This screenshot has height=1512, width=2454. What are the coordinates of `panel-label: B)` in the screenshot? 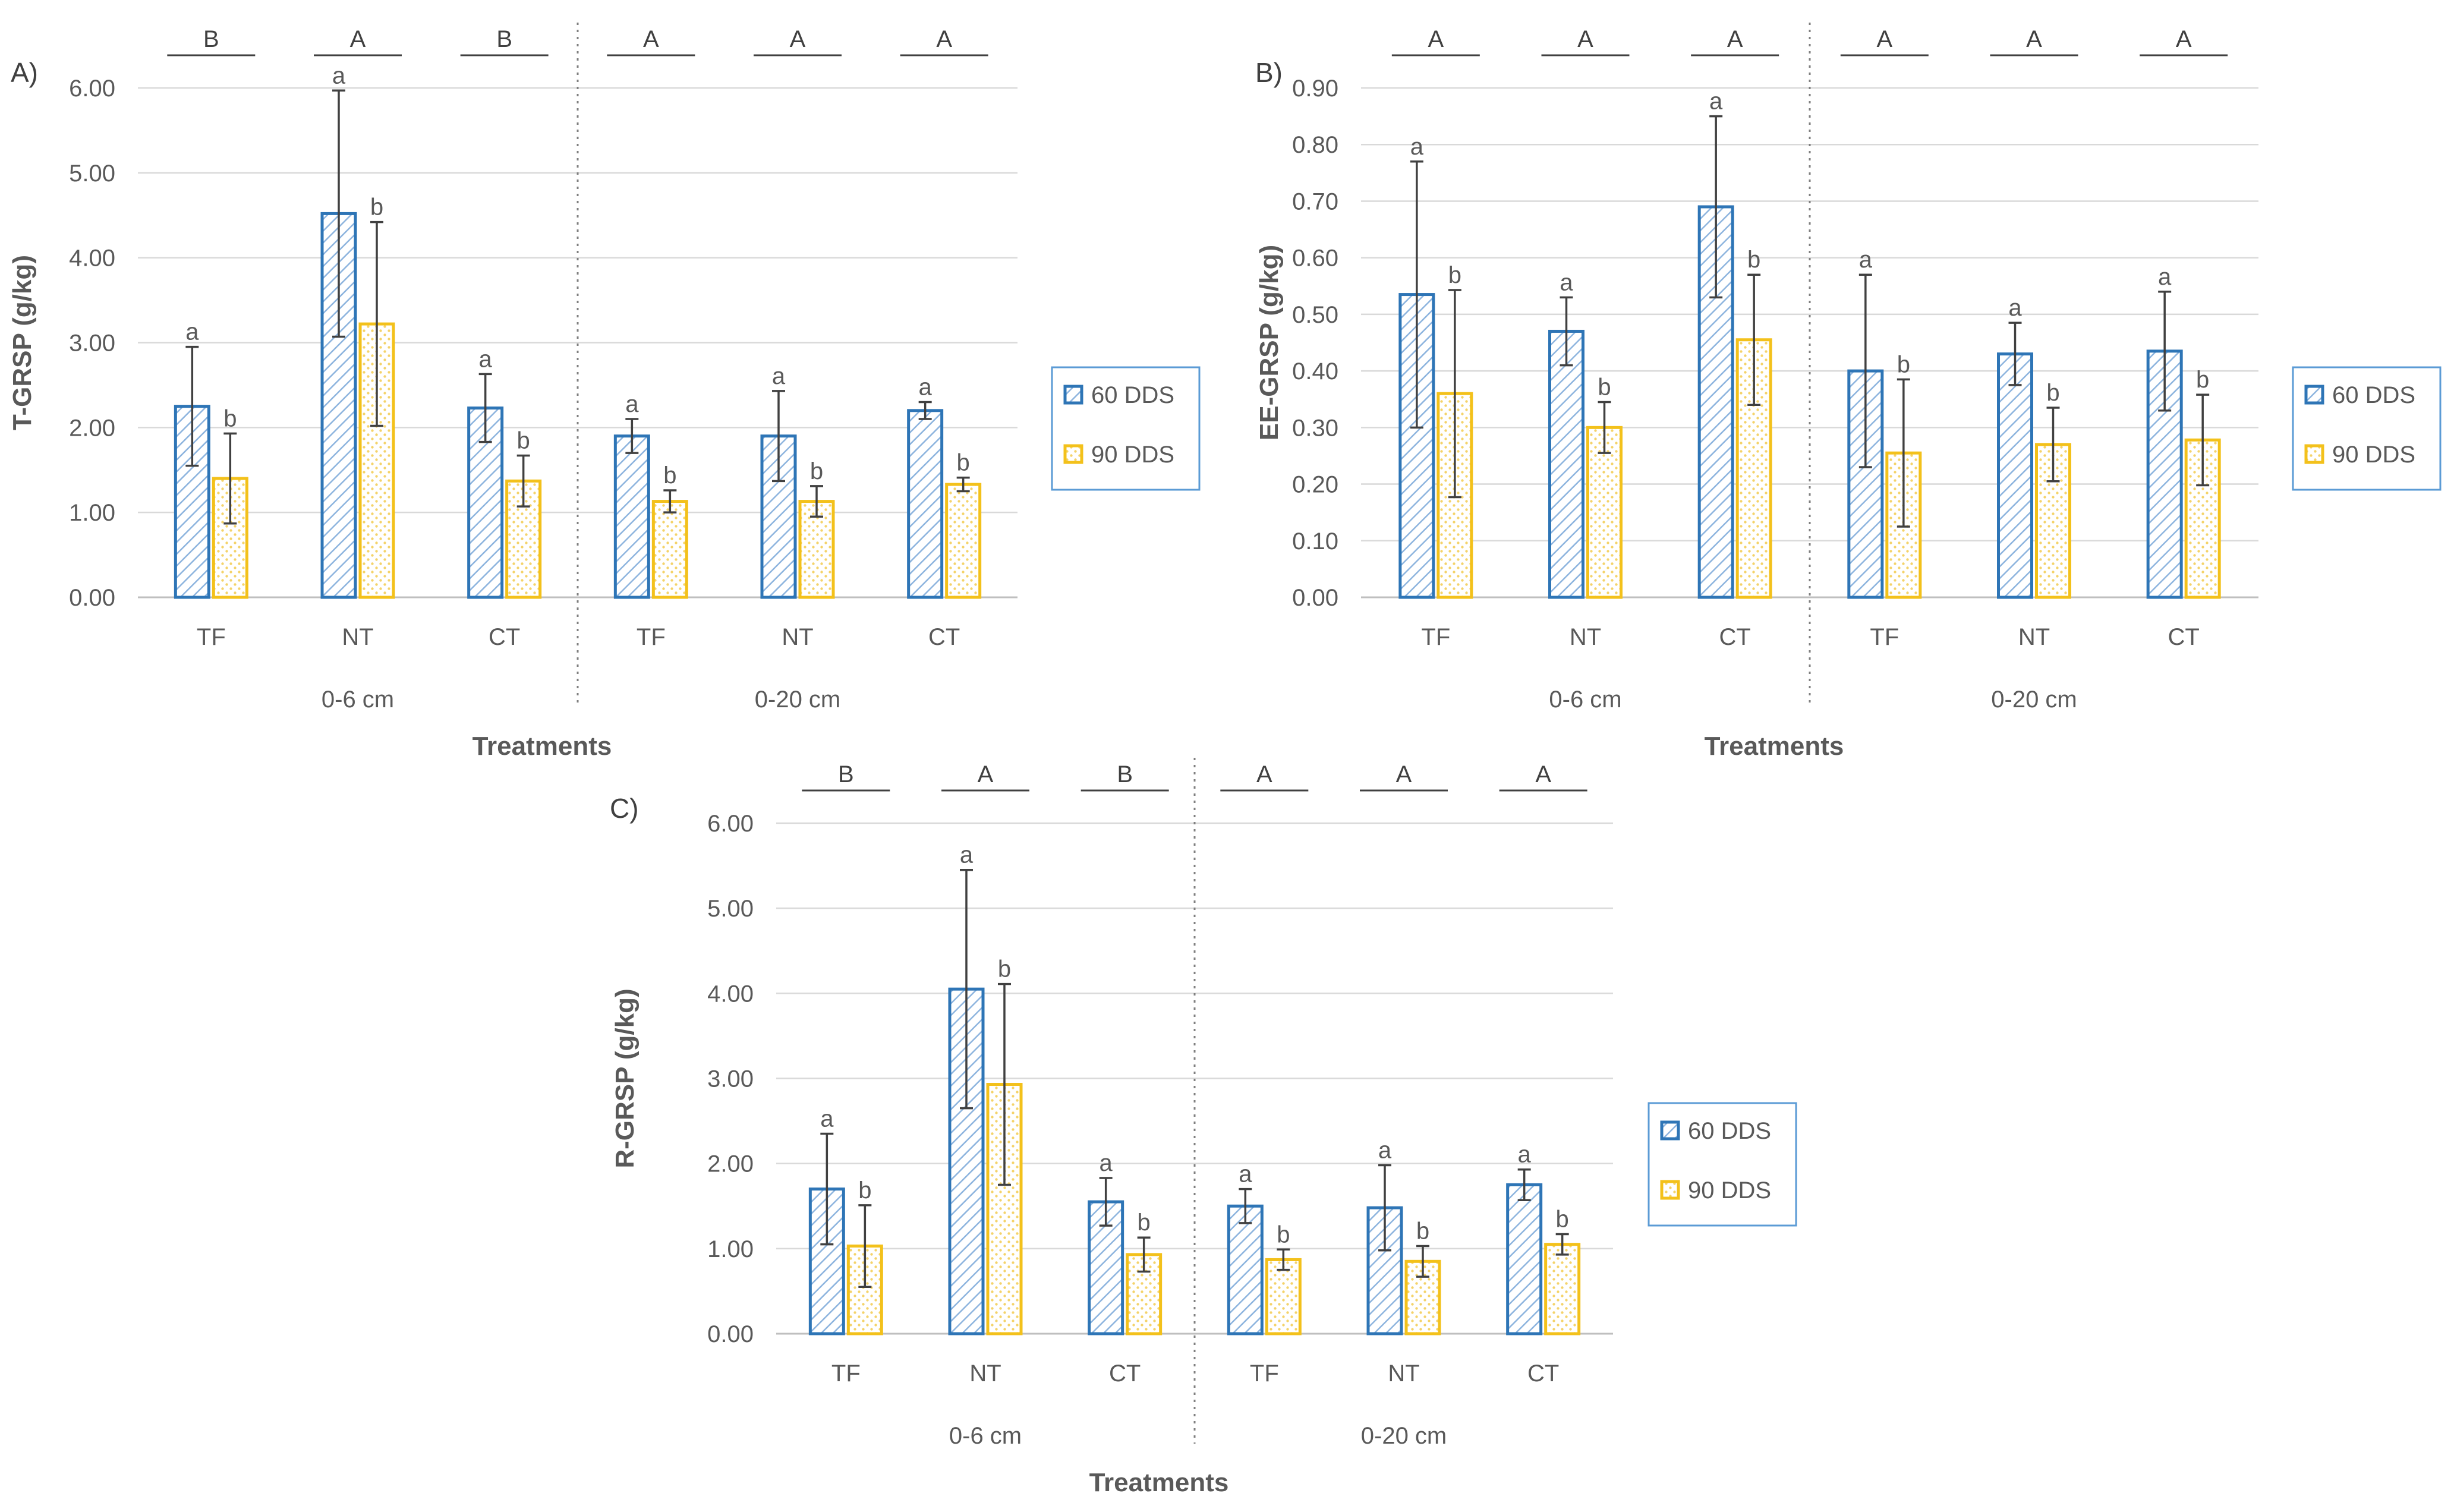 It's located at (1269, 72).